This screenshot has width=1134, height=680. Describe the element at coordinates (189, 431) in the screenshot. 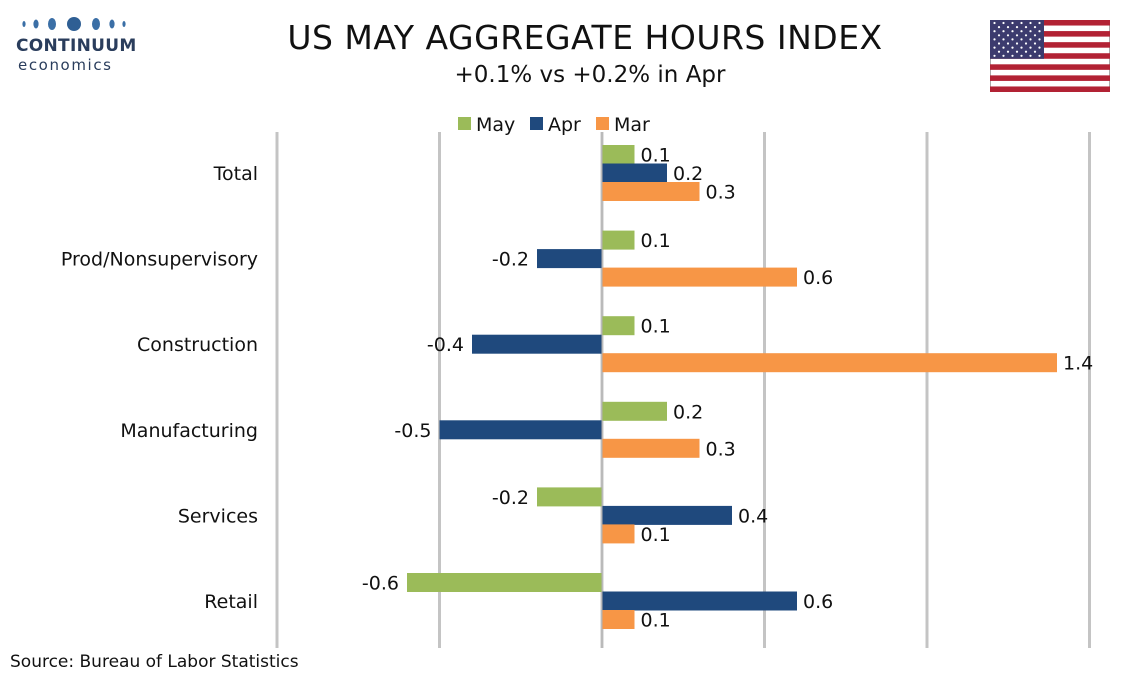

I see `category-label: Manufacturing` at that location.